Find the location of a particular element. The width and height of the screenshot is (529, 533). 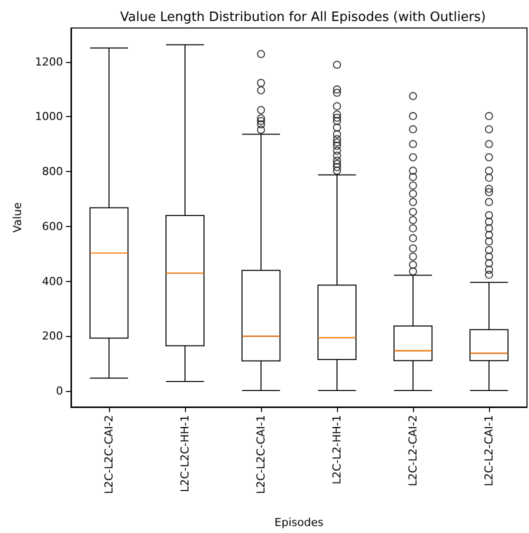

chart-title: Value Length Distribution for All Episodes (with Outliers) is located at coordinates (303, 17).